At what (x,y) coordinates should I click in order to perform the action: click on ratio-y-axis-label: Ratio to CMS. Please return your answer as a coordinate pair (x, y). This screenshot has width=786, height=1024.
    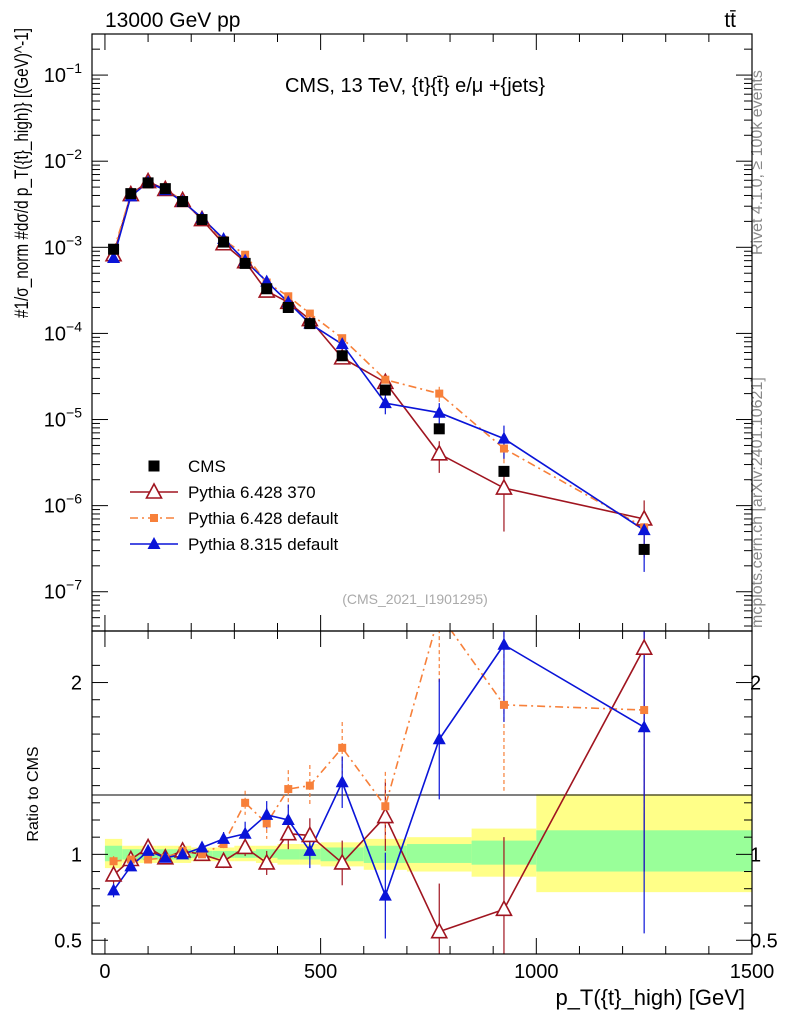
    Looking at the image, I should click on (33, 793).